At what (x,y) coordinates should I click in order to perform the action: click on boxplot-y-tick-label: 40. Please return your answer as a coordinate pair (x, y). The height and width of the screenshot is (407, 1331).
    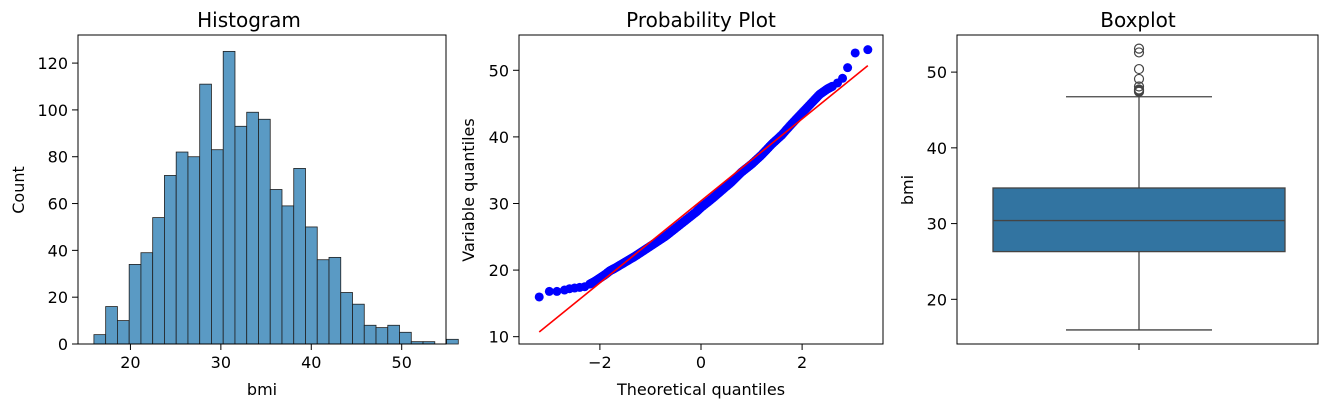
    Looking at the image, I should click on (937, 148).